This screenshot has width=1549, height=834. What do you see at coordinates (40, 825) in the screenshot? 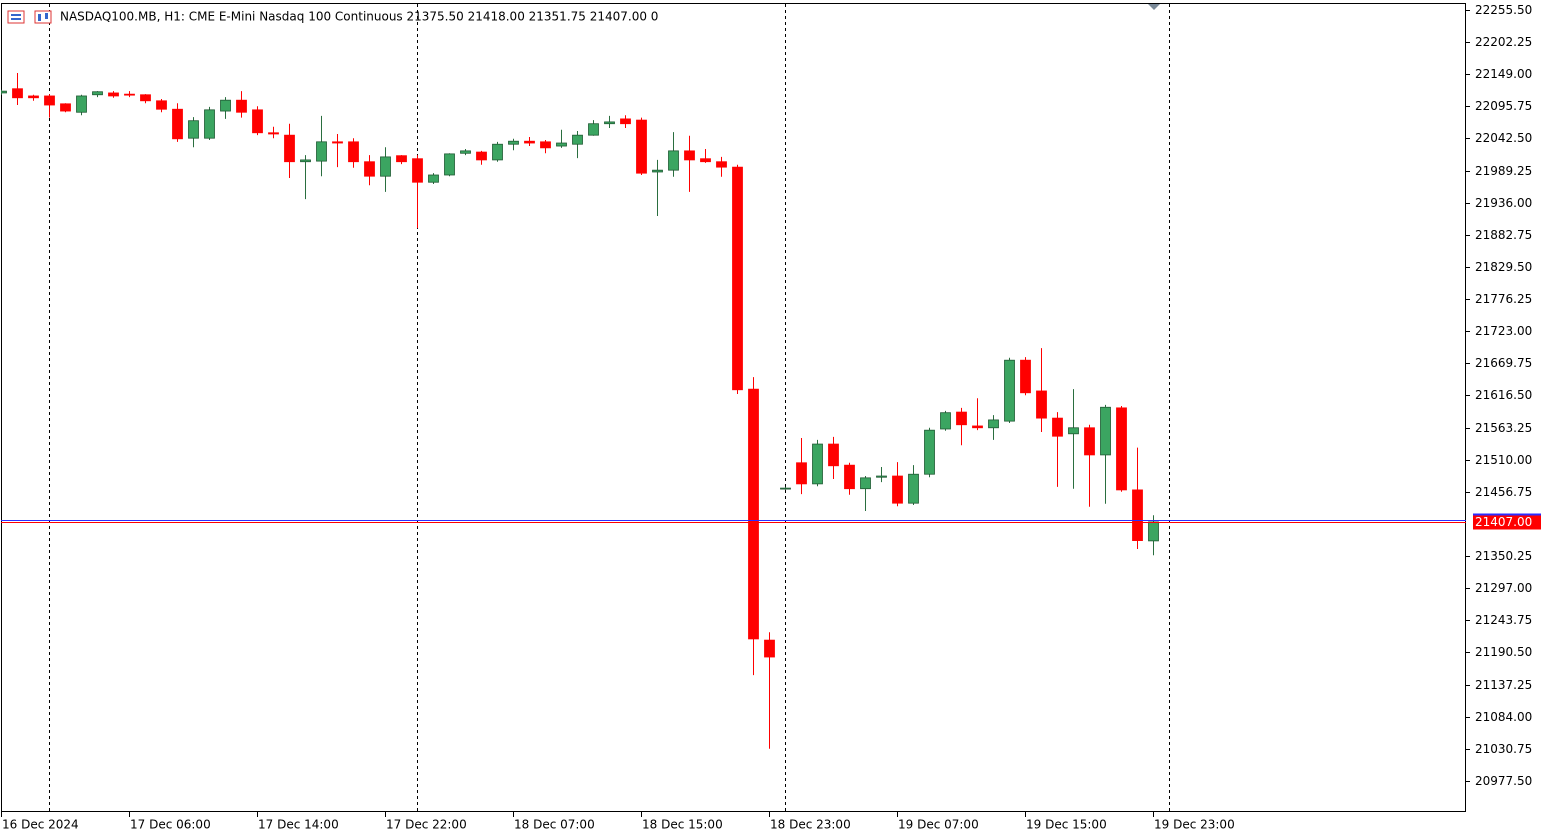
I see `x-tick-label: 16 Dec 2024` at bounding box center [40, 825].